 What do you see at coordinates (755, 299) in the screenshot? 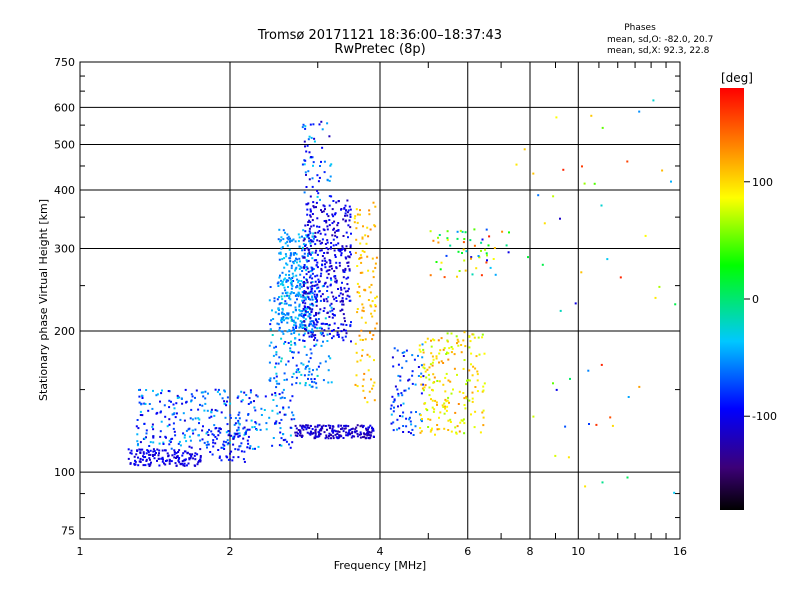
I see `colorbar-tick-label: 0` at bounding box center [755, 299].